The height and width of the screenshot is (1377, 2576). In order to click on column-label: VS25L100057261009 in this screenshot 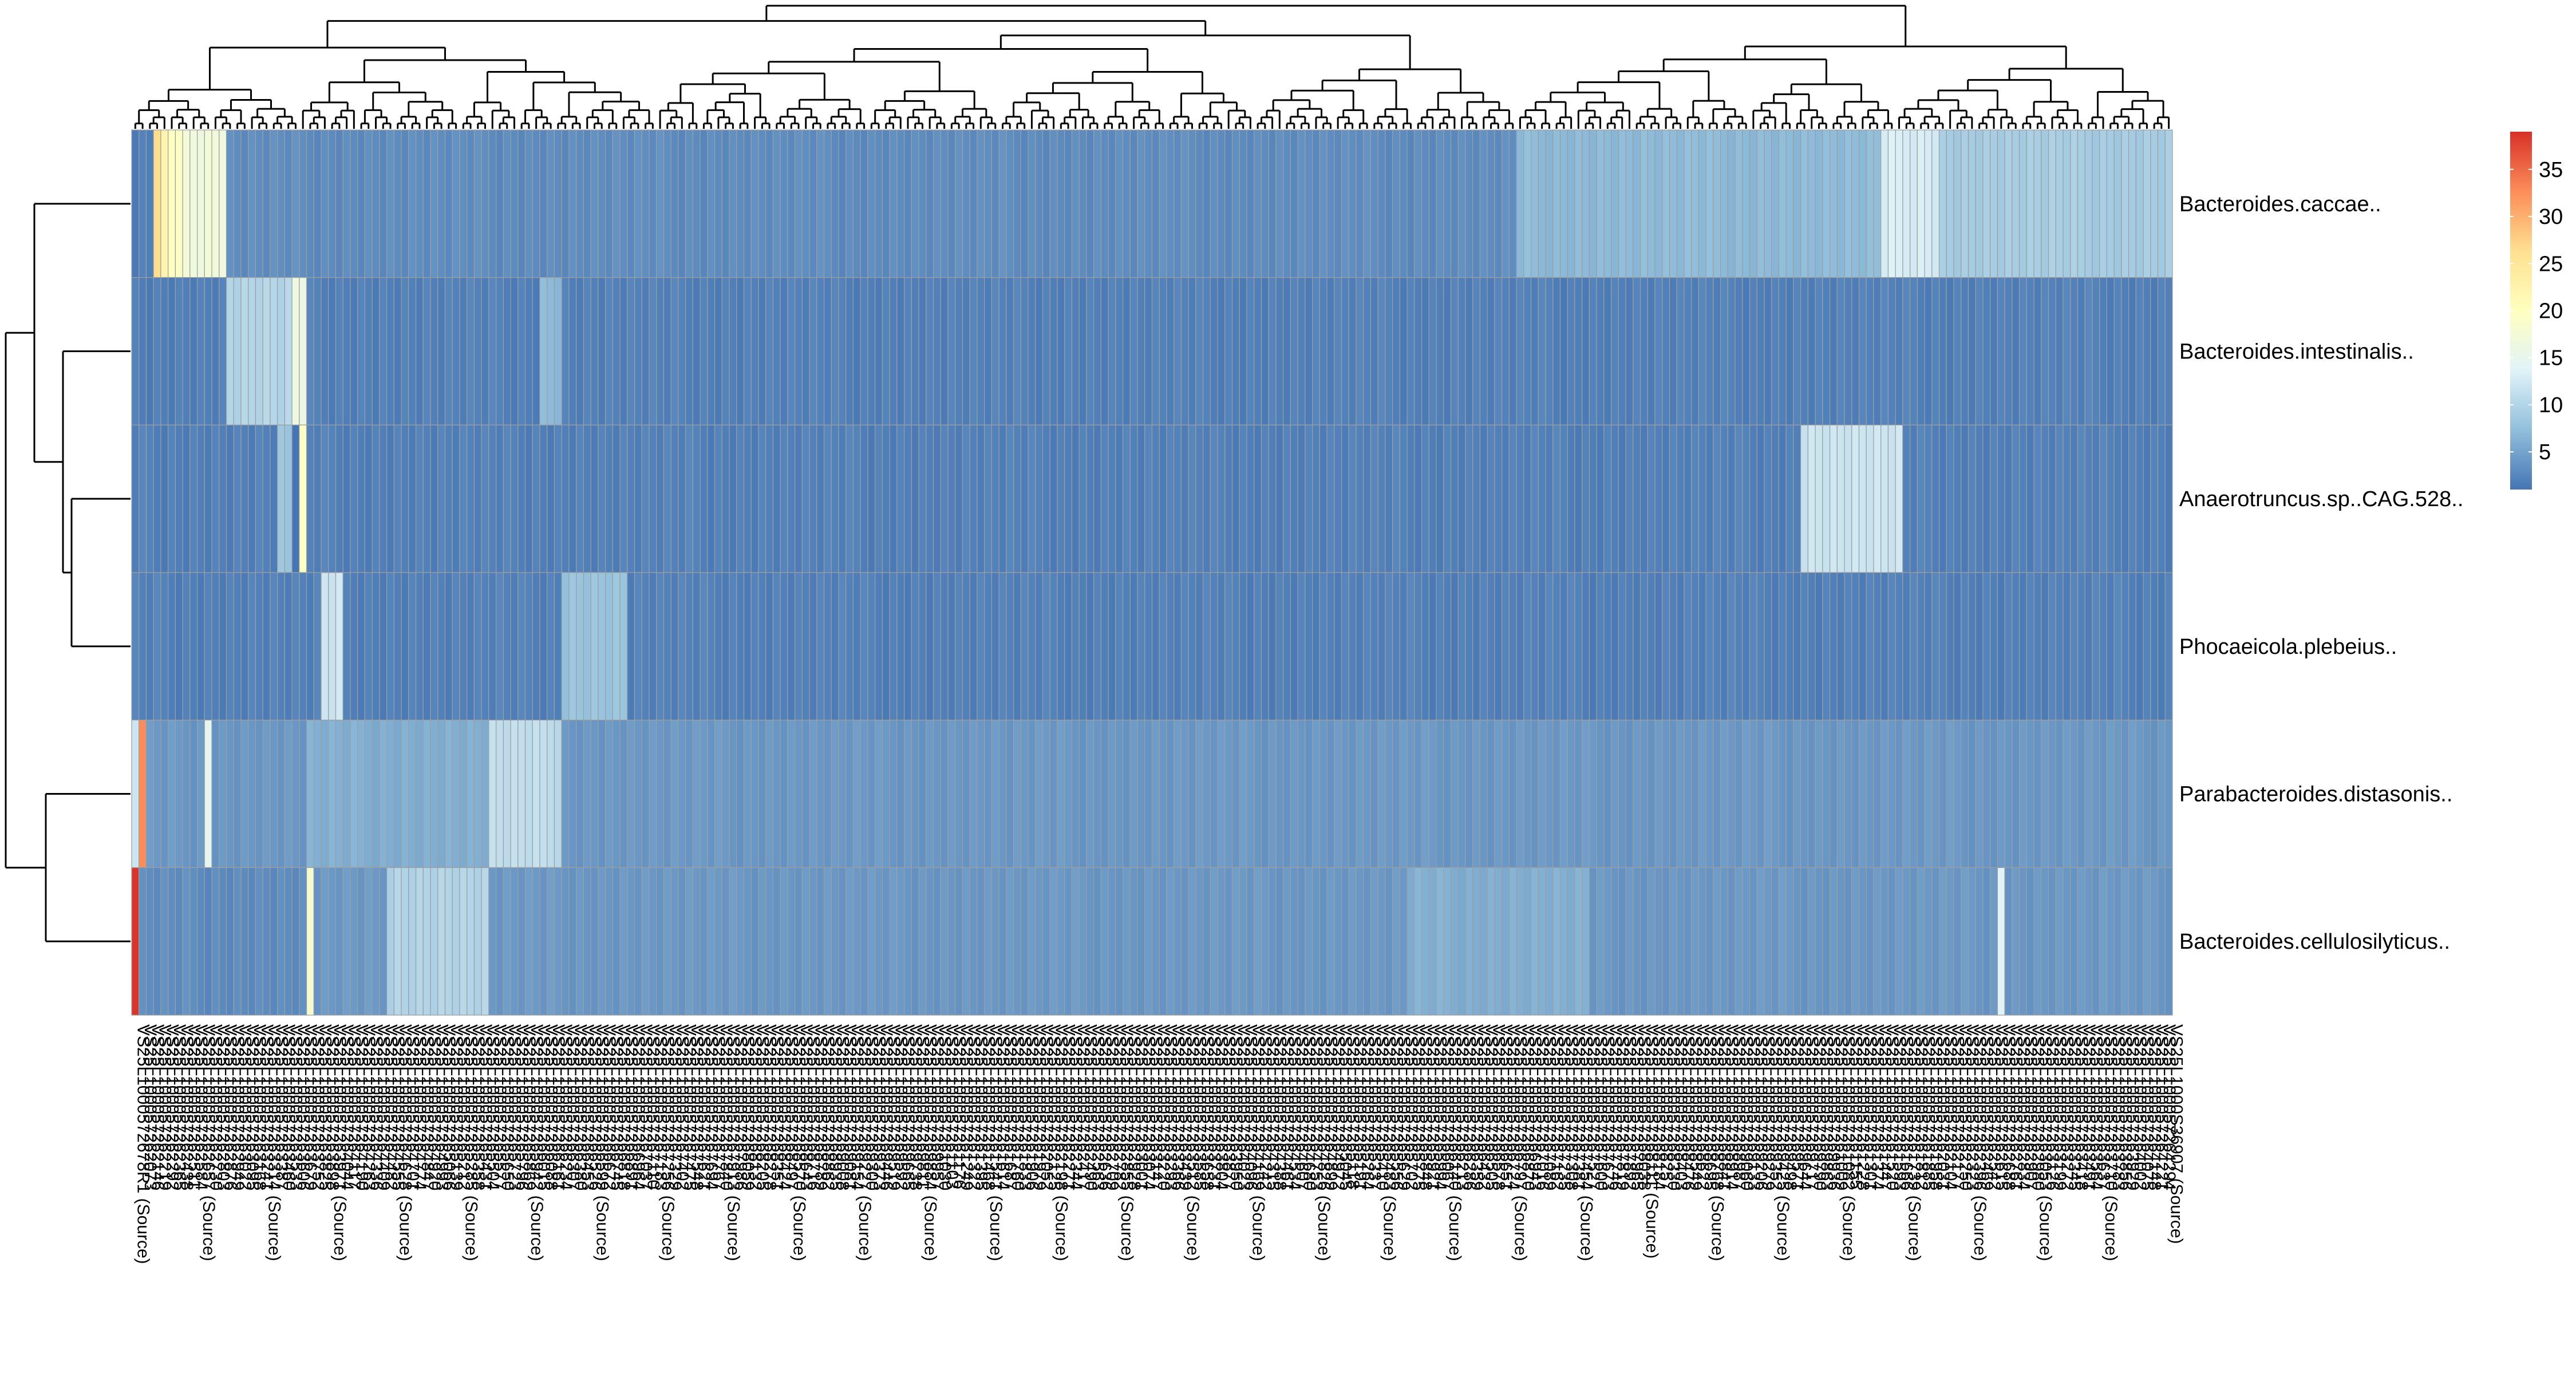, I will do `click(1841, 1107)`.